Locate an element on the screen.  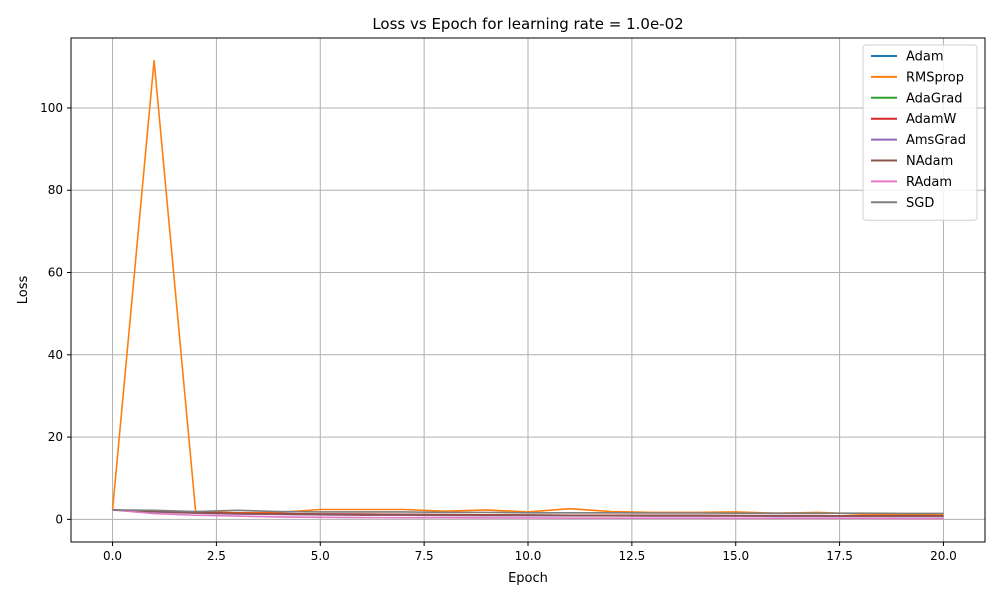
x-tick-label: 12.5 is located at coordinates (632, 556).